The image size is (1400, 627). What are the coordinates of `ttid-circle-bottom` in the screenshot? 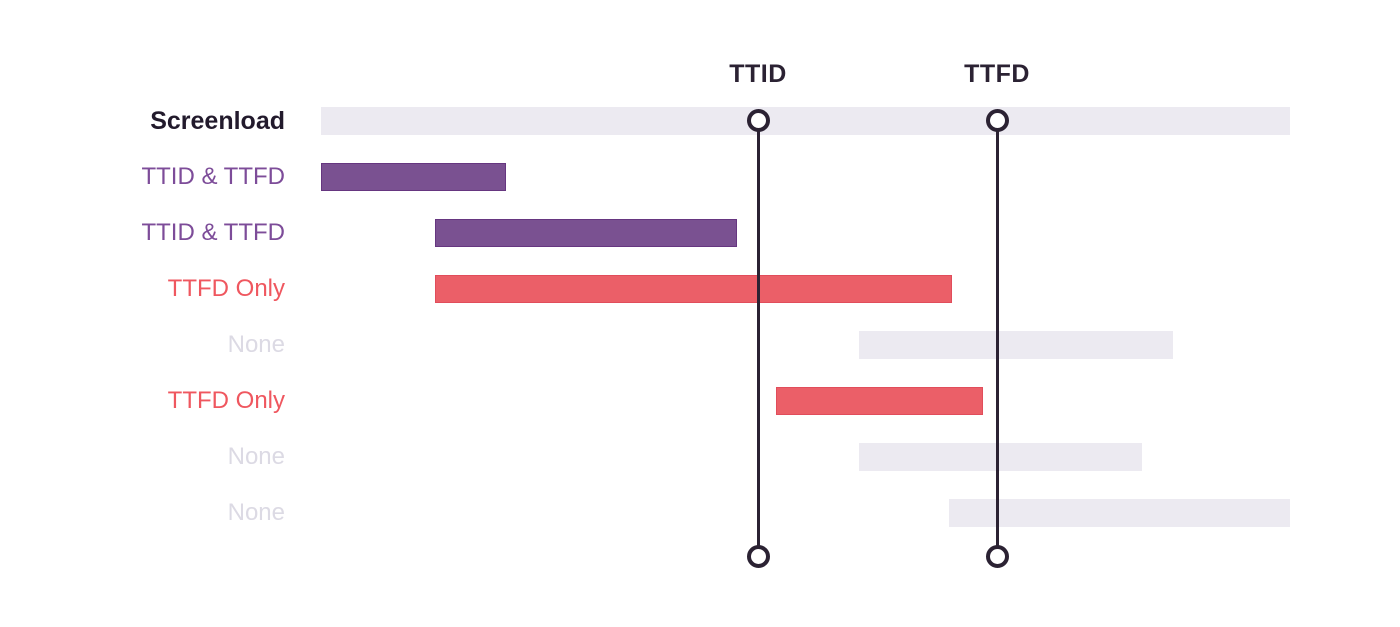 It's located at (758, 556).